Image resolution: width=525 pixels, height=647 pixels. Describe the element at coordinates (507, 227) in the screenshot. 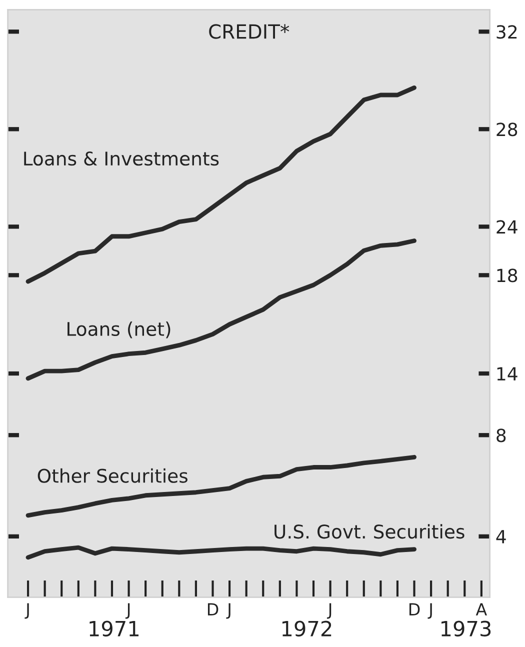

I see `y3-tick-label: 24` at that location.